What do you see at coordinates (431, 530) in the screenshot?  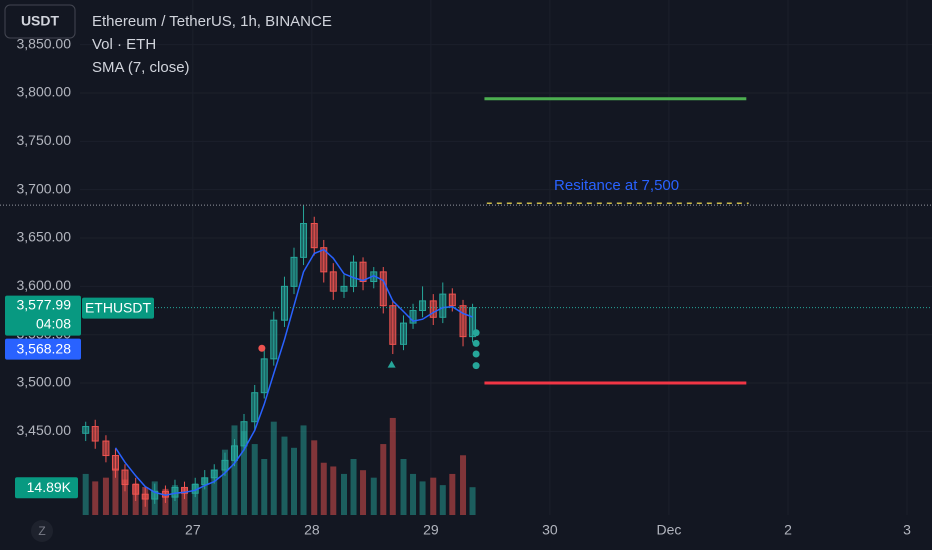 I see `x-tick-label: 29` at bounding box center [431, 530].